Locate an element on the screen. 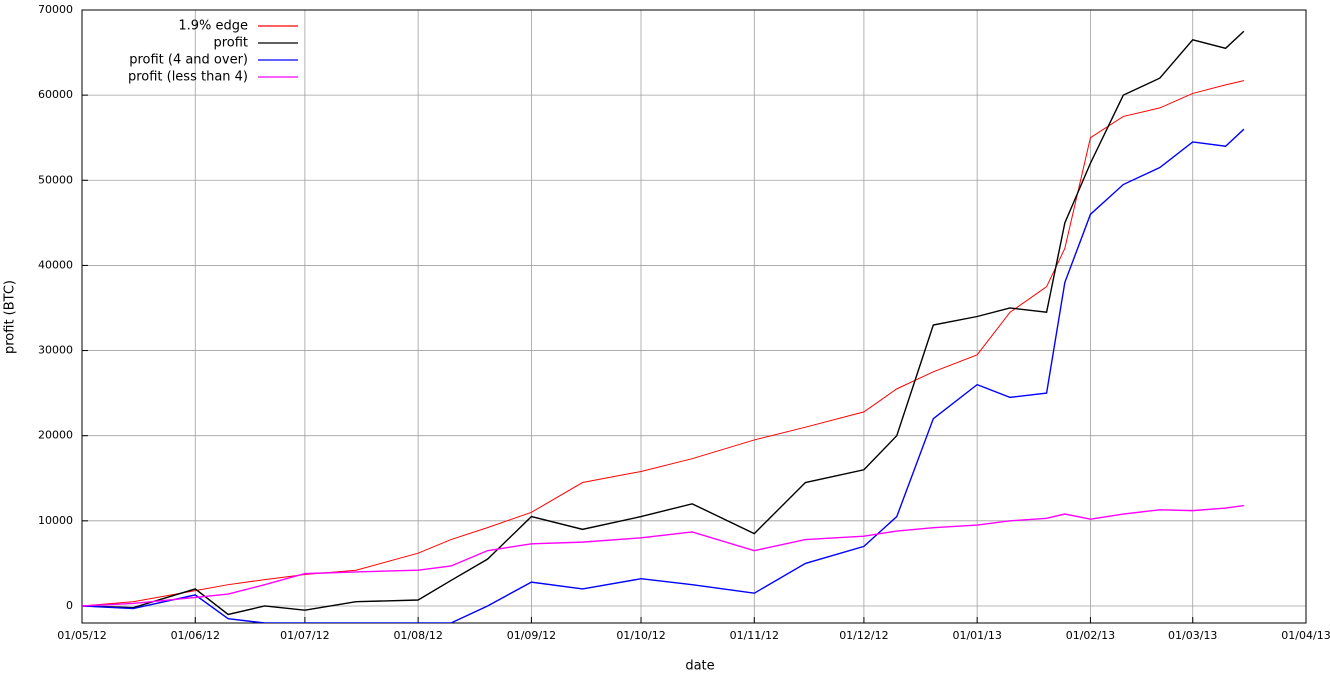 The height and width of the screenshot is (679, 1330). x-tick-label: 01/06/12 is located at coordinates (195, 635).